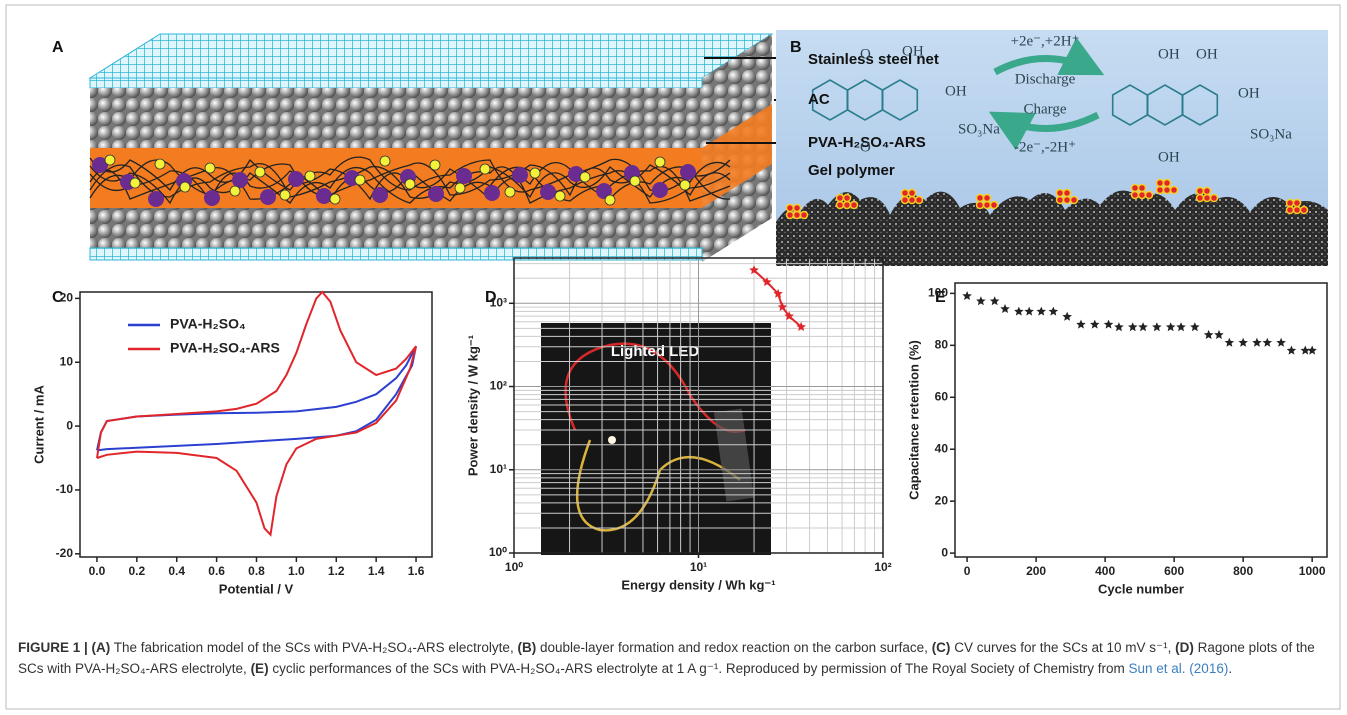 Image resolution: width=1347 pixels, height=715 pixels. I want to click on x-tick-label: 0.4, so click(176, 571).